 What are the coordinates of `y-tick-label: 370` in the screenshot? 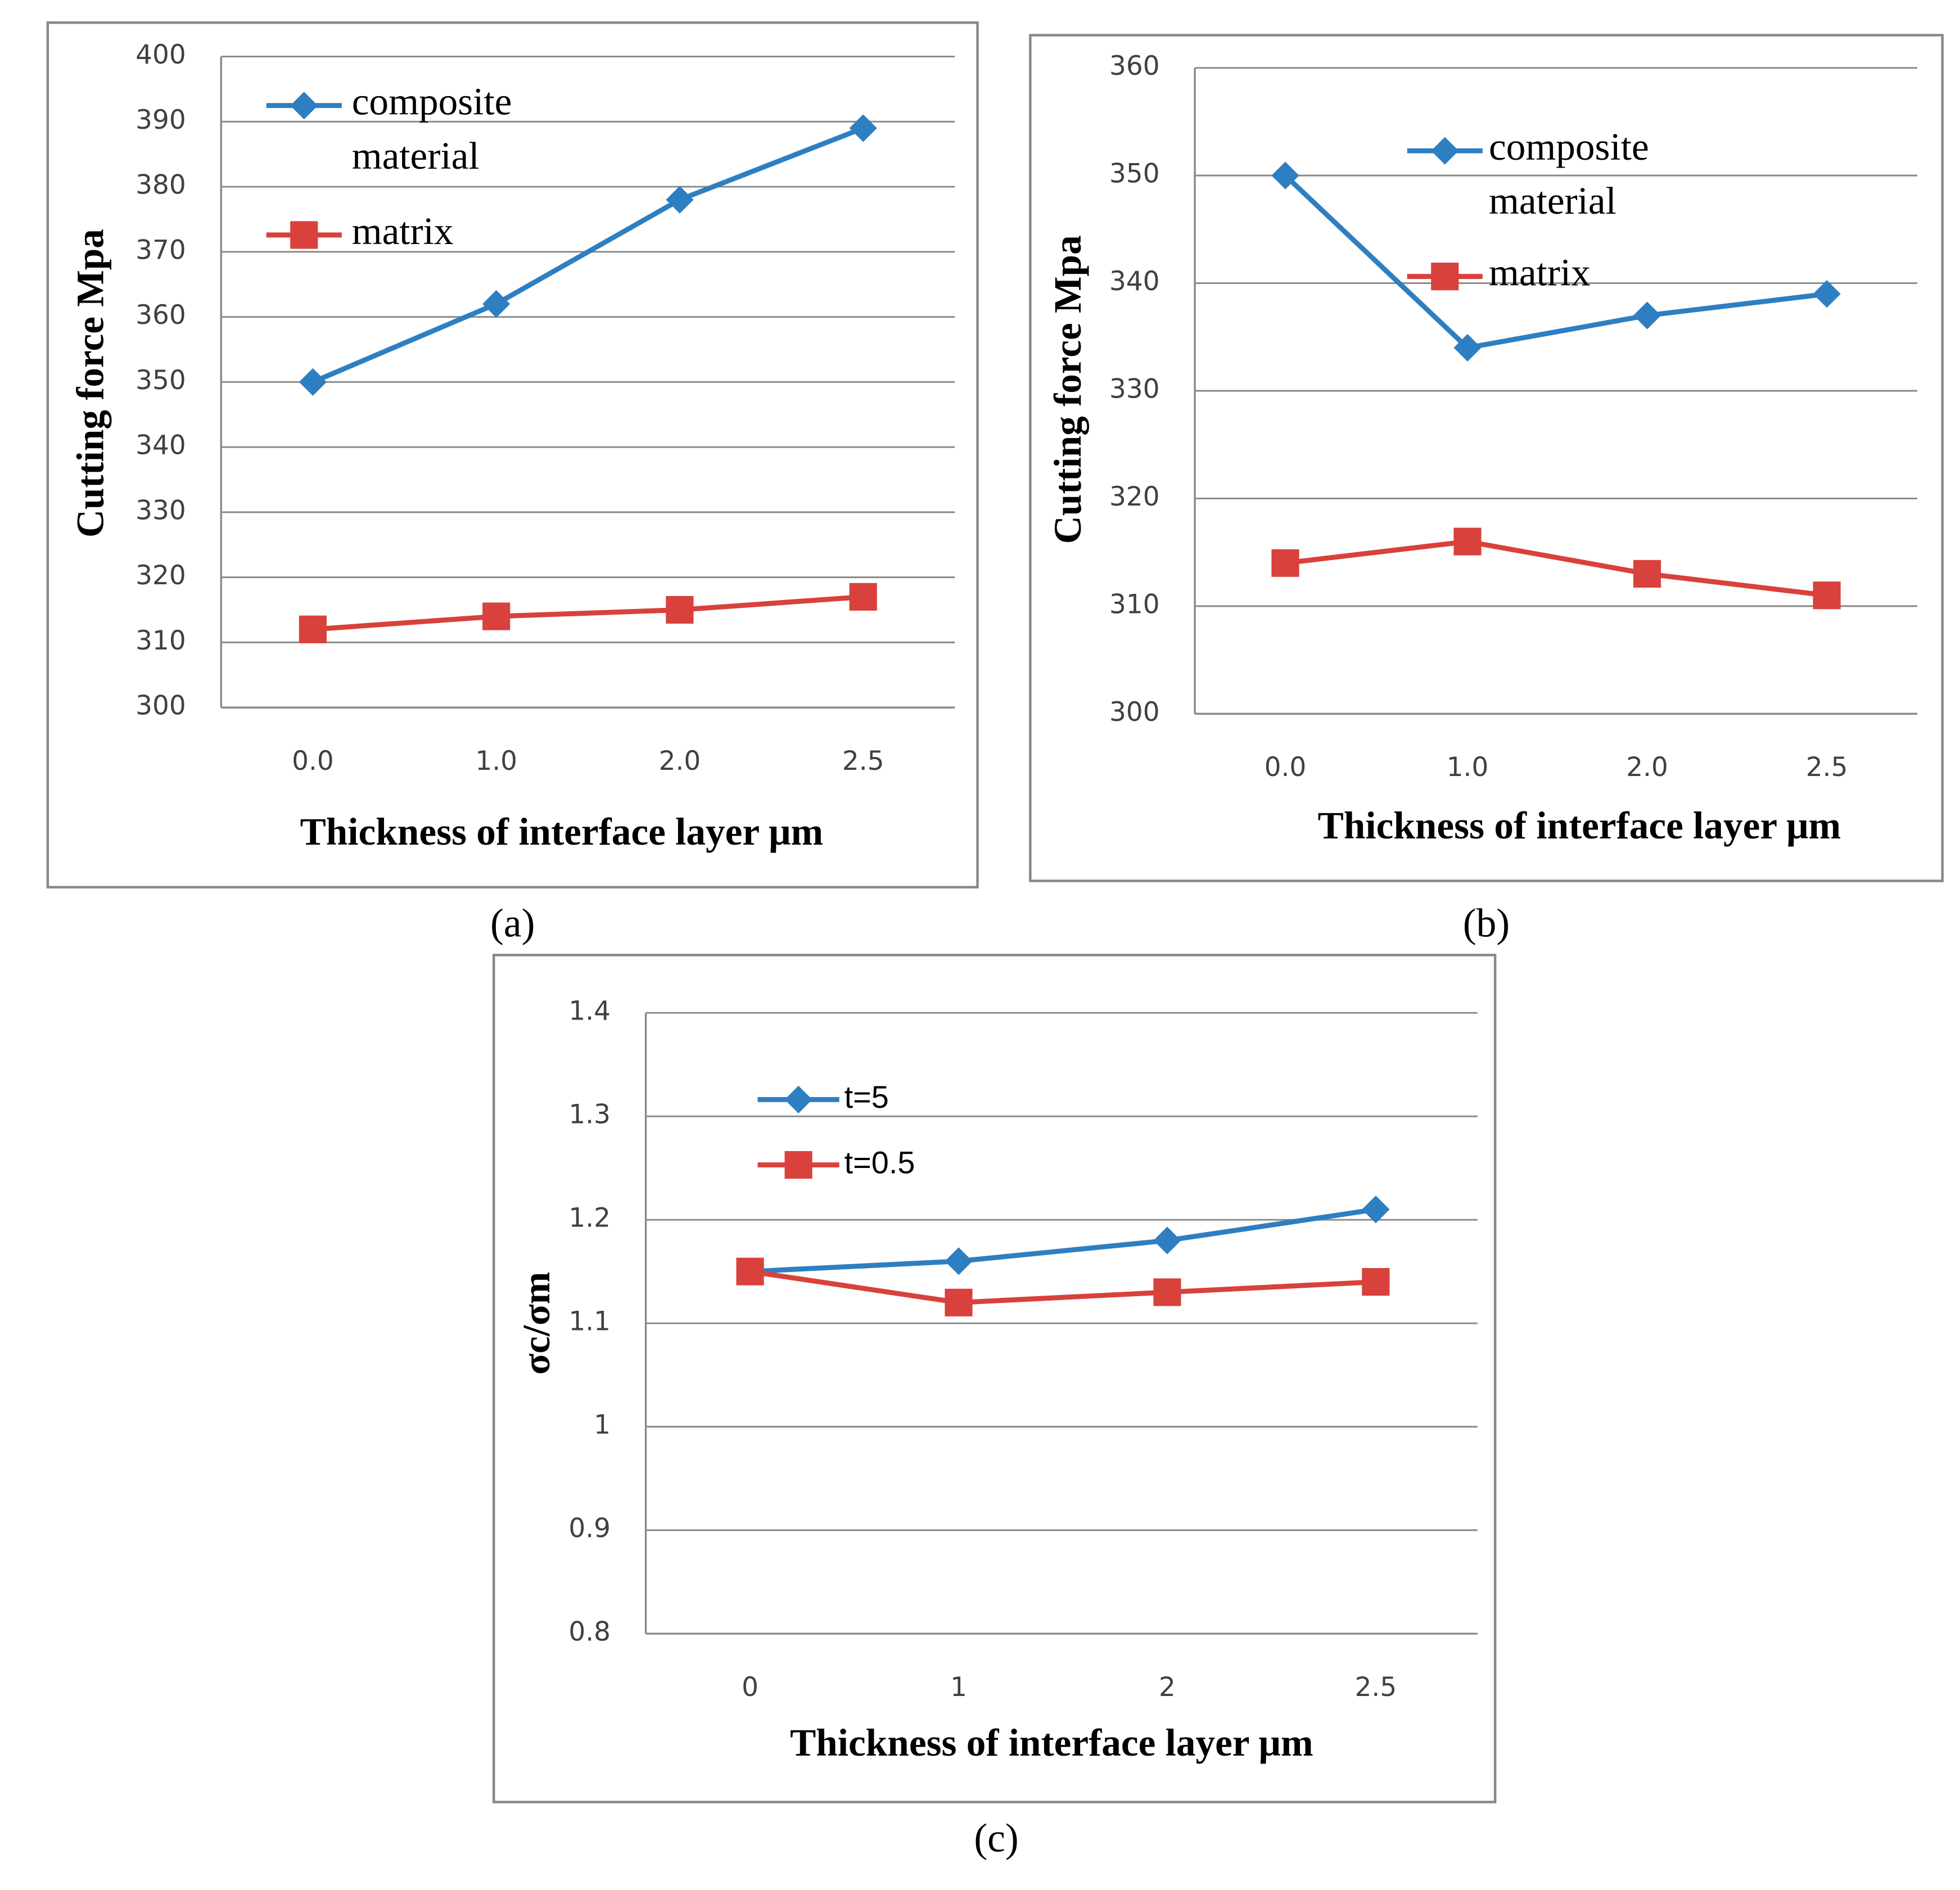 It's located at (161, 249).